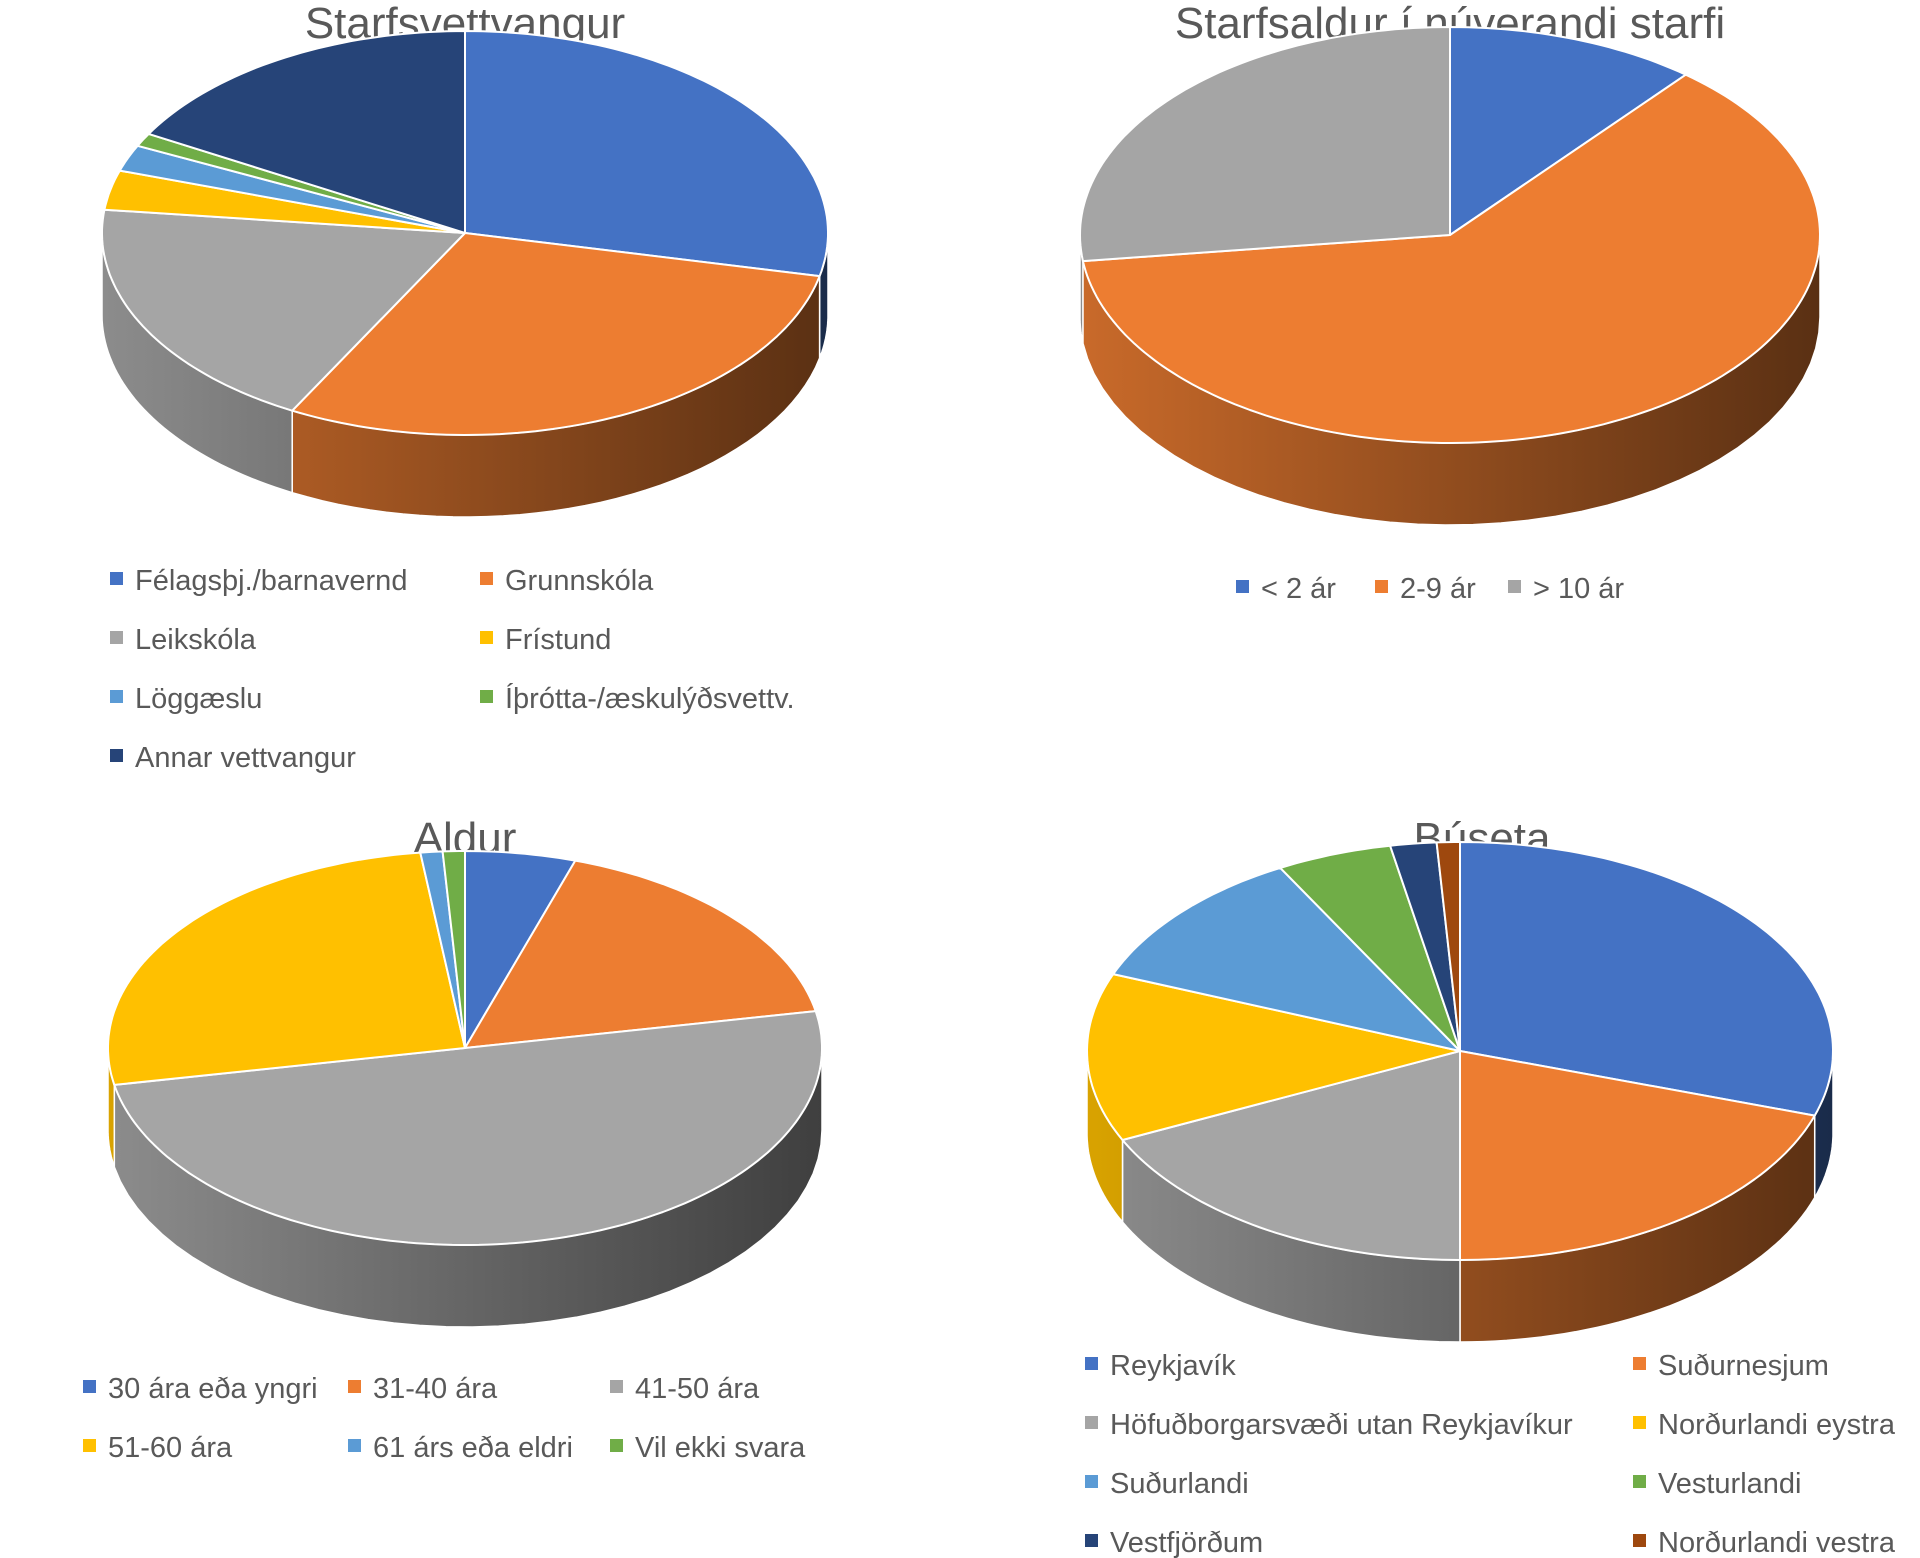 This screenshot has width=1920, height=1558. Describe the element at coordinates (1173, 1366) in the screenshot. I see `legend-label: Reykjavík` at that location.